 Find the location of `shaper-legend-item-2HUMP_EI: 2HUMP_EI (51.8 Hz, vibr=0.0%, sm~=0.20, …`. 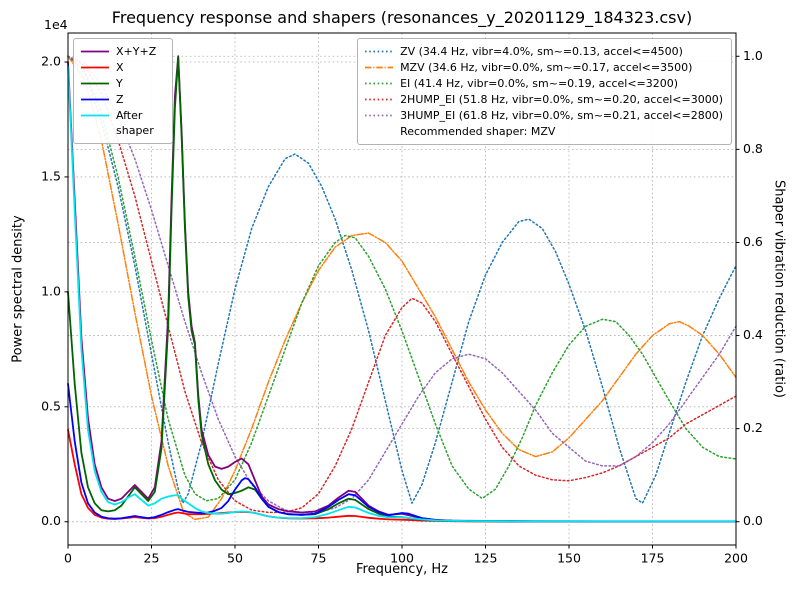

shaper-legend-item-2HUMP_EI: 2HUMP_EI (51.8 Hz, vibr=0.0%, sm~=0.20, … is located at coordinates (543, 99).